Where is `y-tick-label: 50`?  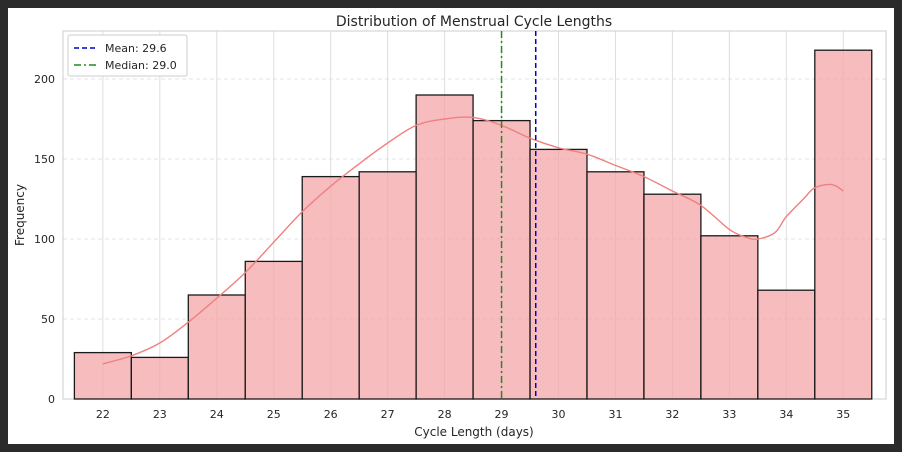 y-tick-label: 50 is located at coordinates (48, 319).